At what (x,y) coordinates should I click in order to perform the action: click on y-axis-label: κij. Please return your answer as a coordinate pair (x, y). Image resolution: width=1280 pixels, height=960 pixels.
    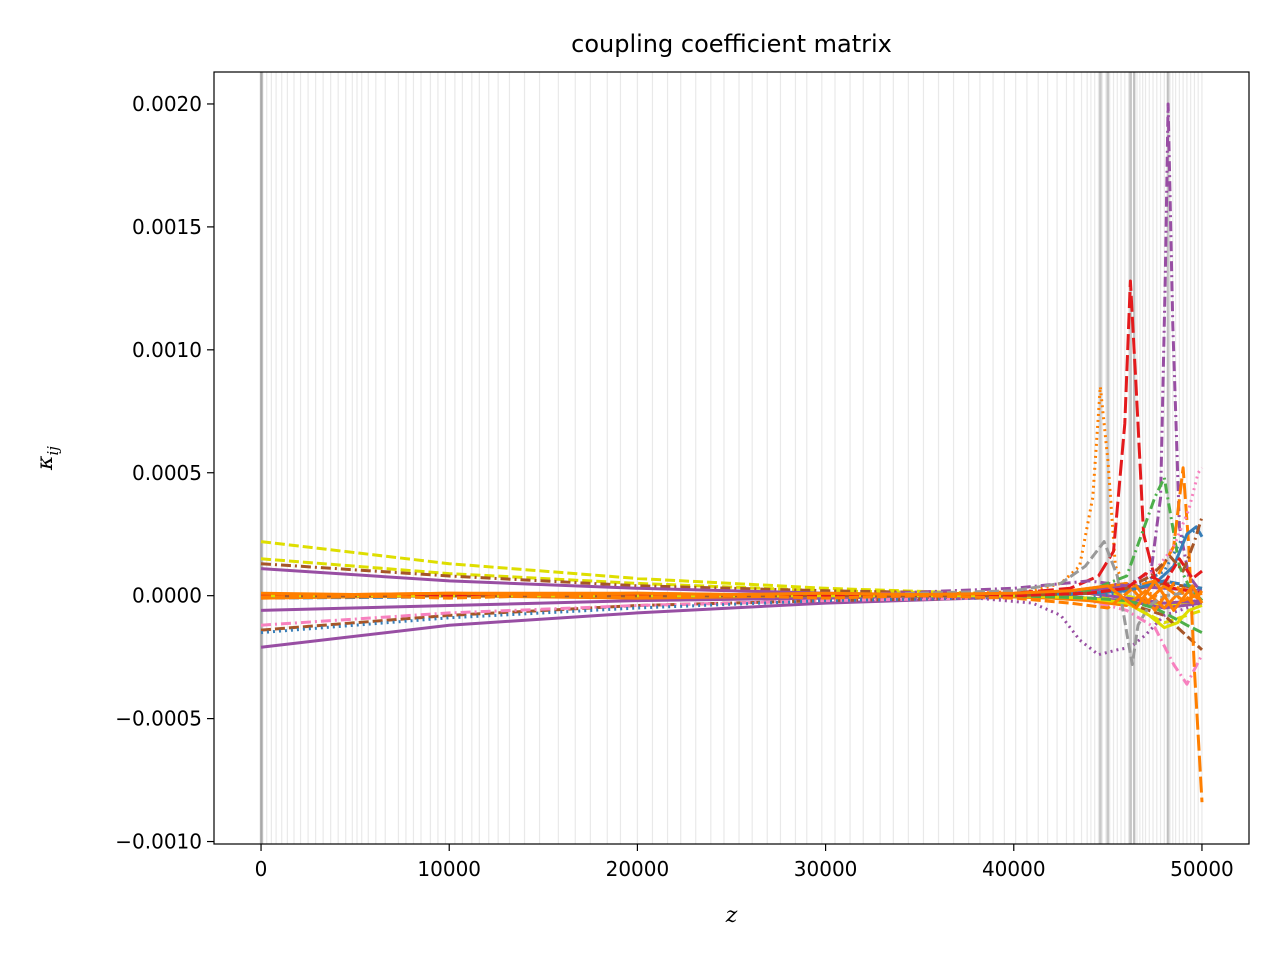
    Looking at the image, I should click on (47, 458).